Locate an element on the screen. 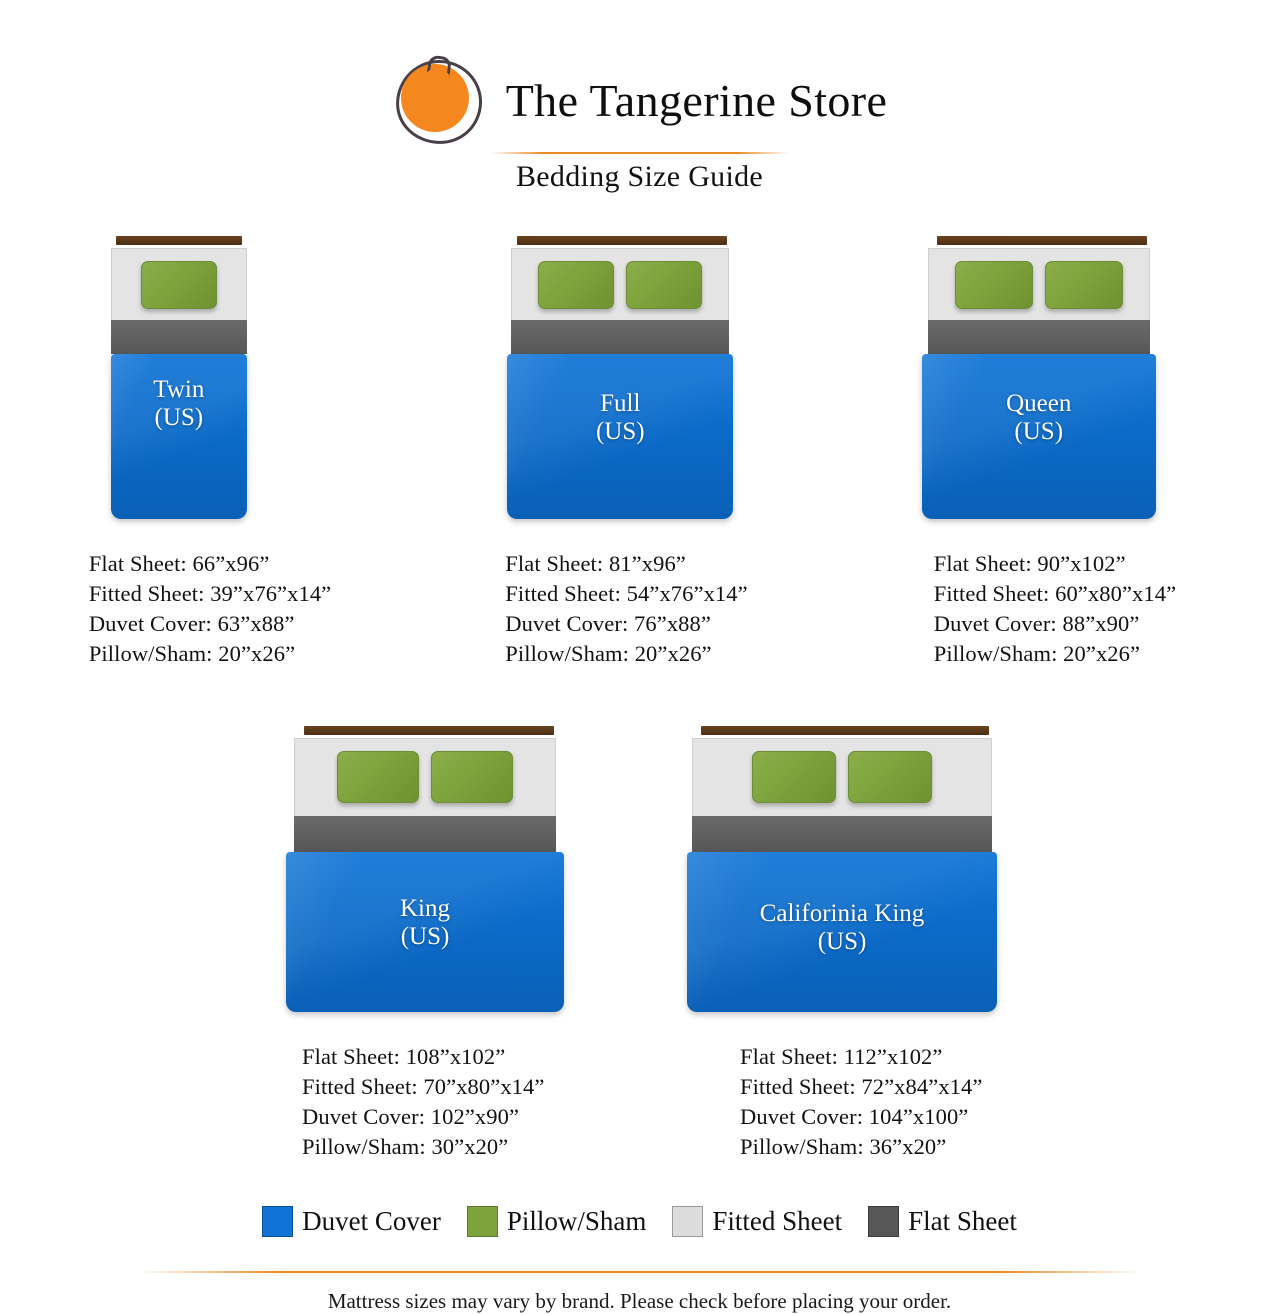  legend-label-duvet-cover: Duvet Cover is located at coordinates (371, 1221).